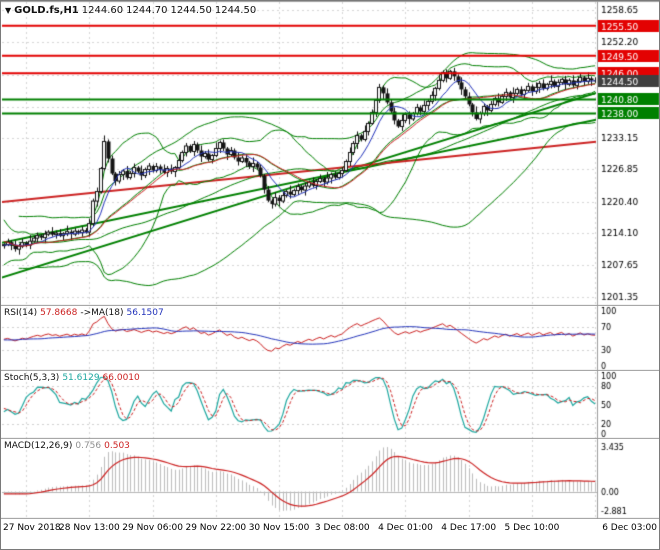 This screenshot has height=550, width=660. I want to click on rsi-canvas, so click(330, 338).